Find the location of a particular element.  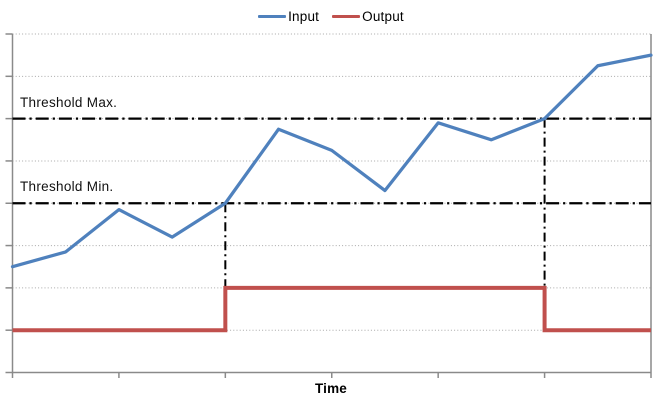

output-series-line is located at coordinates (331, 309).